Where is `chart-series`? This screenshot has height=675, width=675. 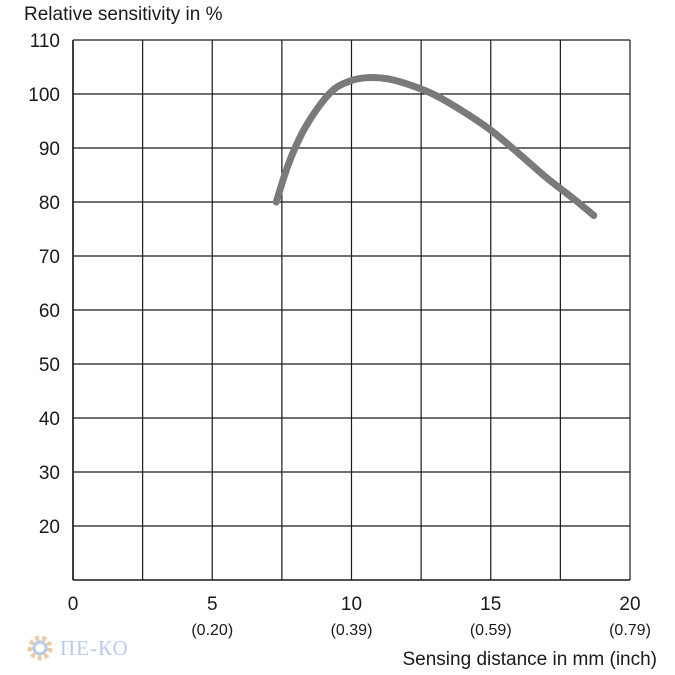 chart-series is located at coordinates (435, 146).